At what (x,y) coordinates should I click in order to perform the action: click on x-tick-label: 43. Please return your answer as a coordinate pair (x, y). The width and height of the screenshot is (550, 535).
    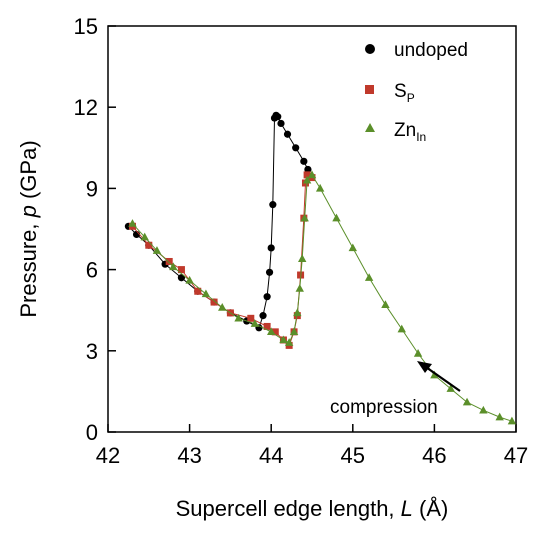
    Looking at the image, I should click on (189, 455).